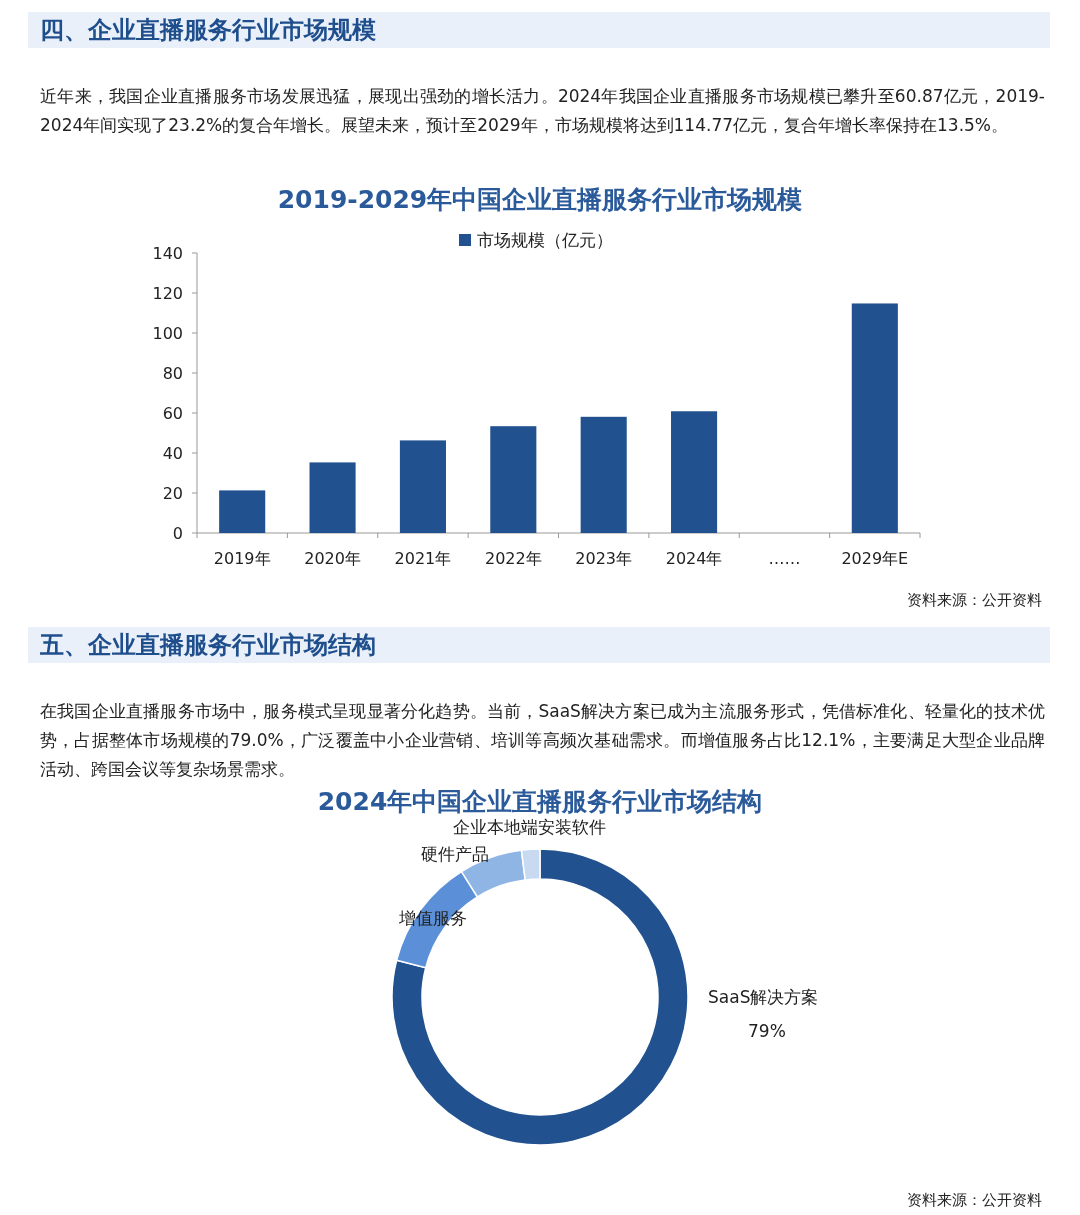 The height and width of the screenshot is (1215, 1080). I want to click on data-label: 79%, so click(767, 1031).